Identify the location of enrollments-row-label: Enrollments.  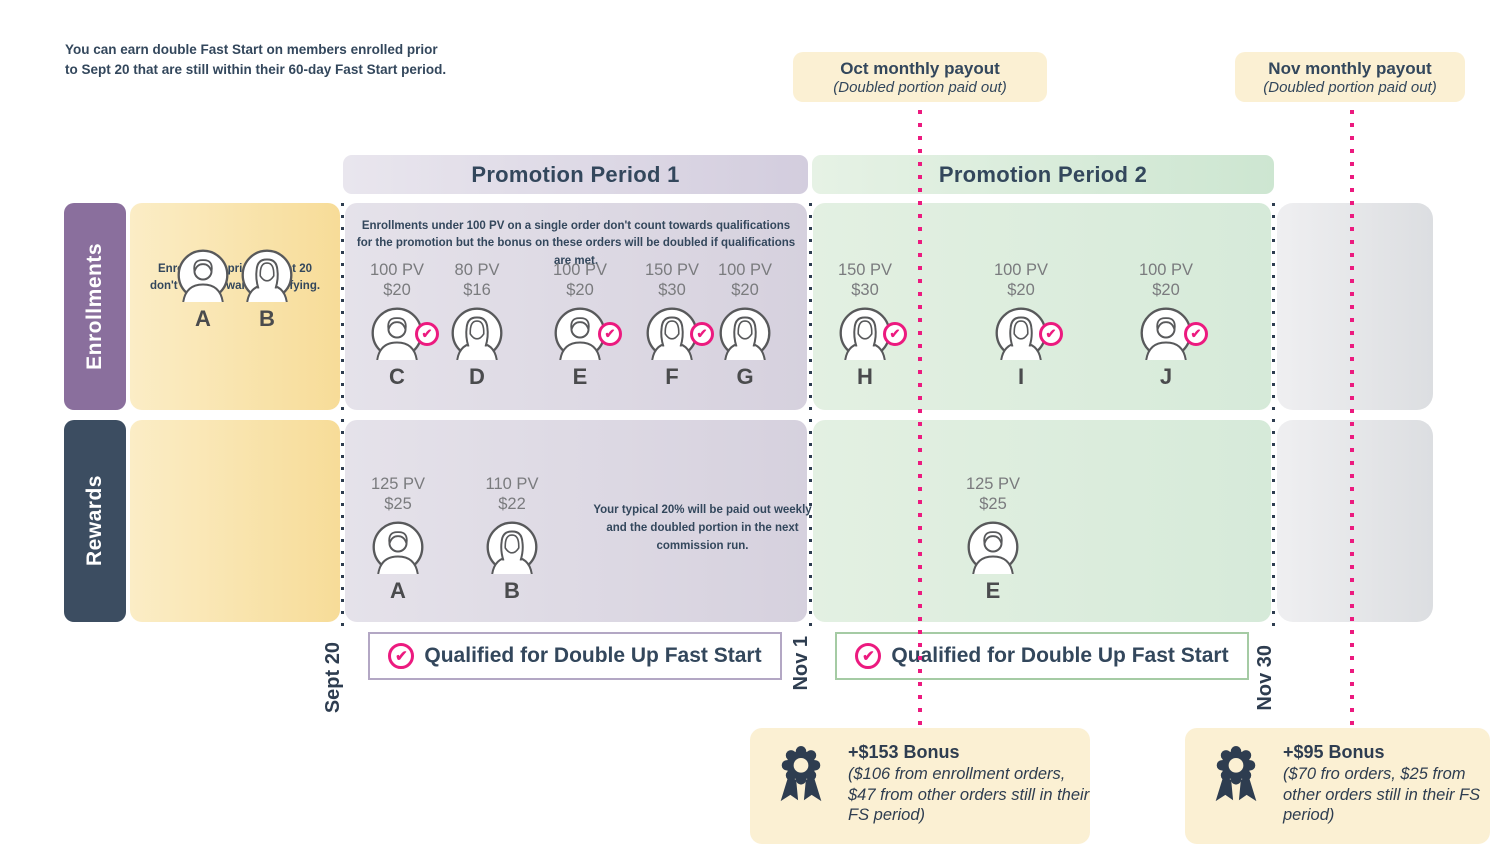
(95, 306).